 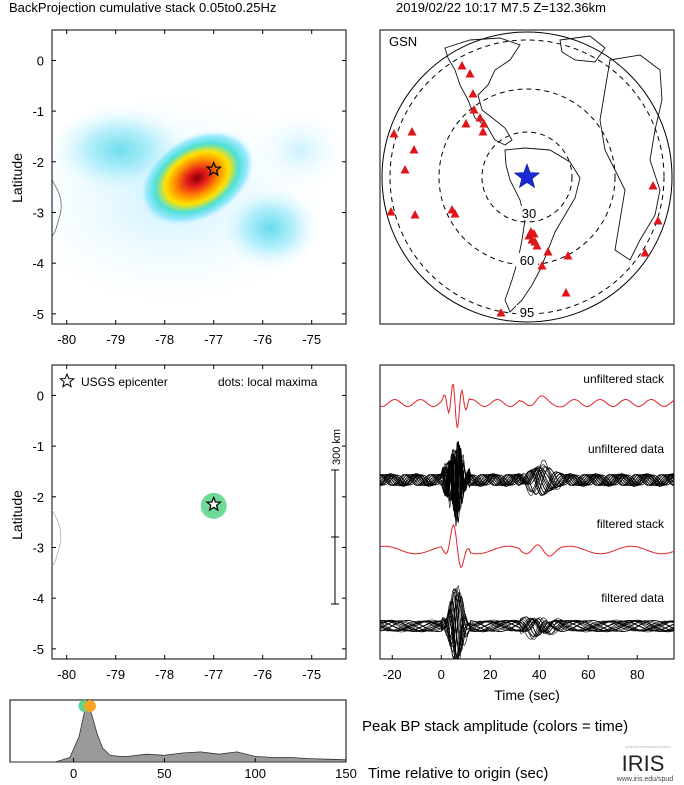 I want to click on x-tick-label: 40, so click(x=539, y=674).